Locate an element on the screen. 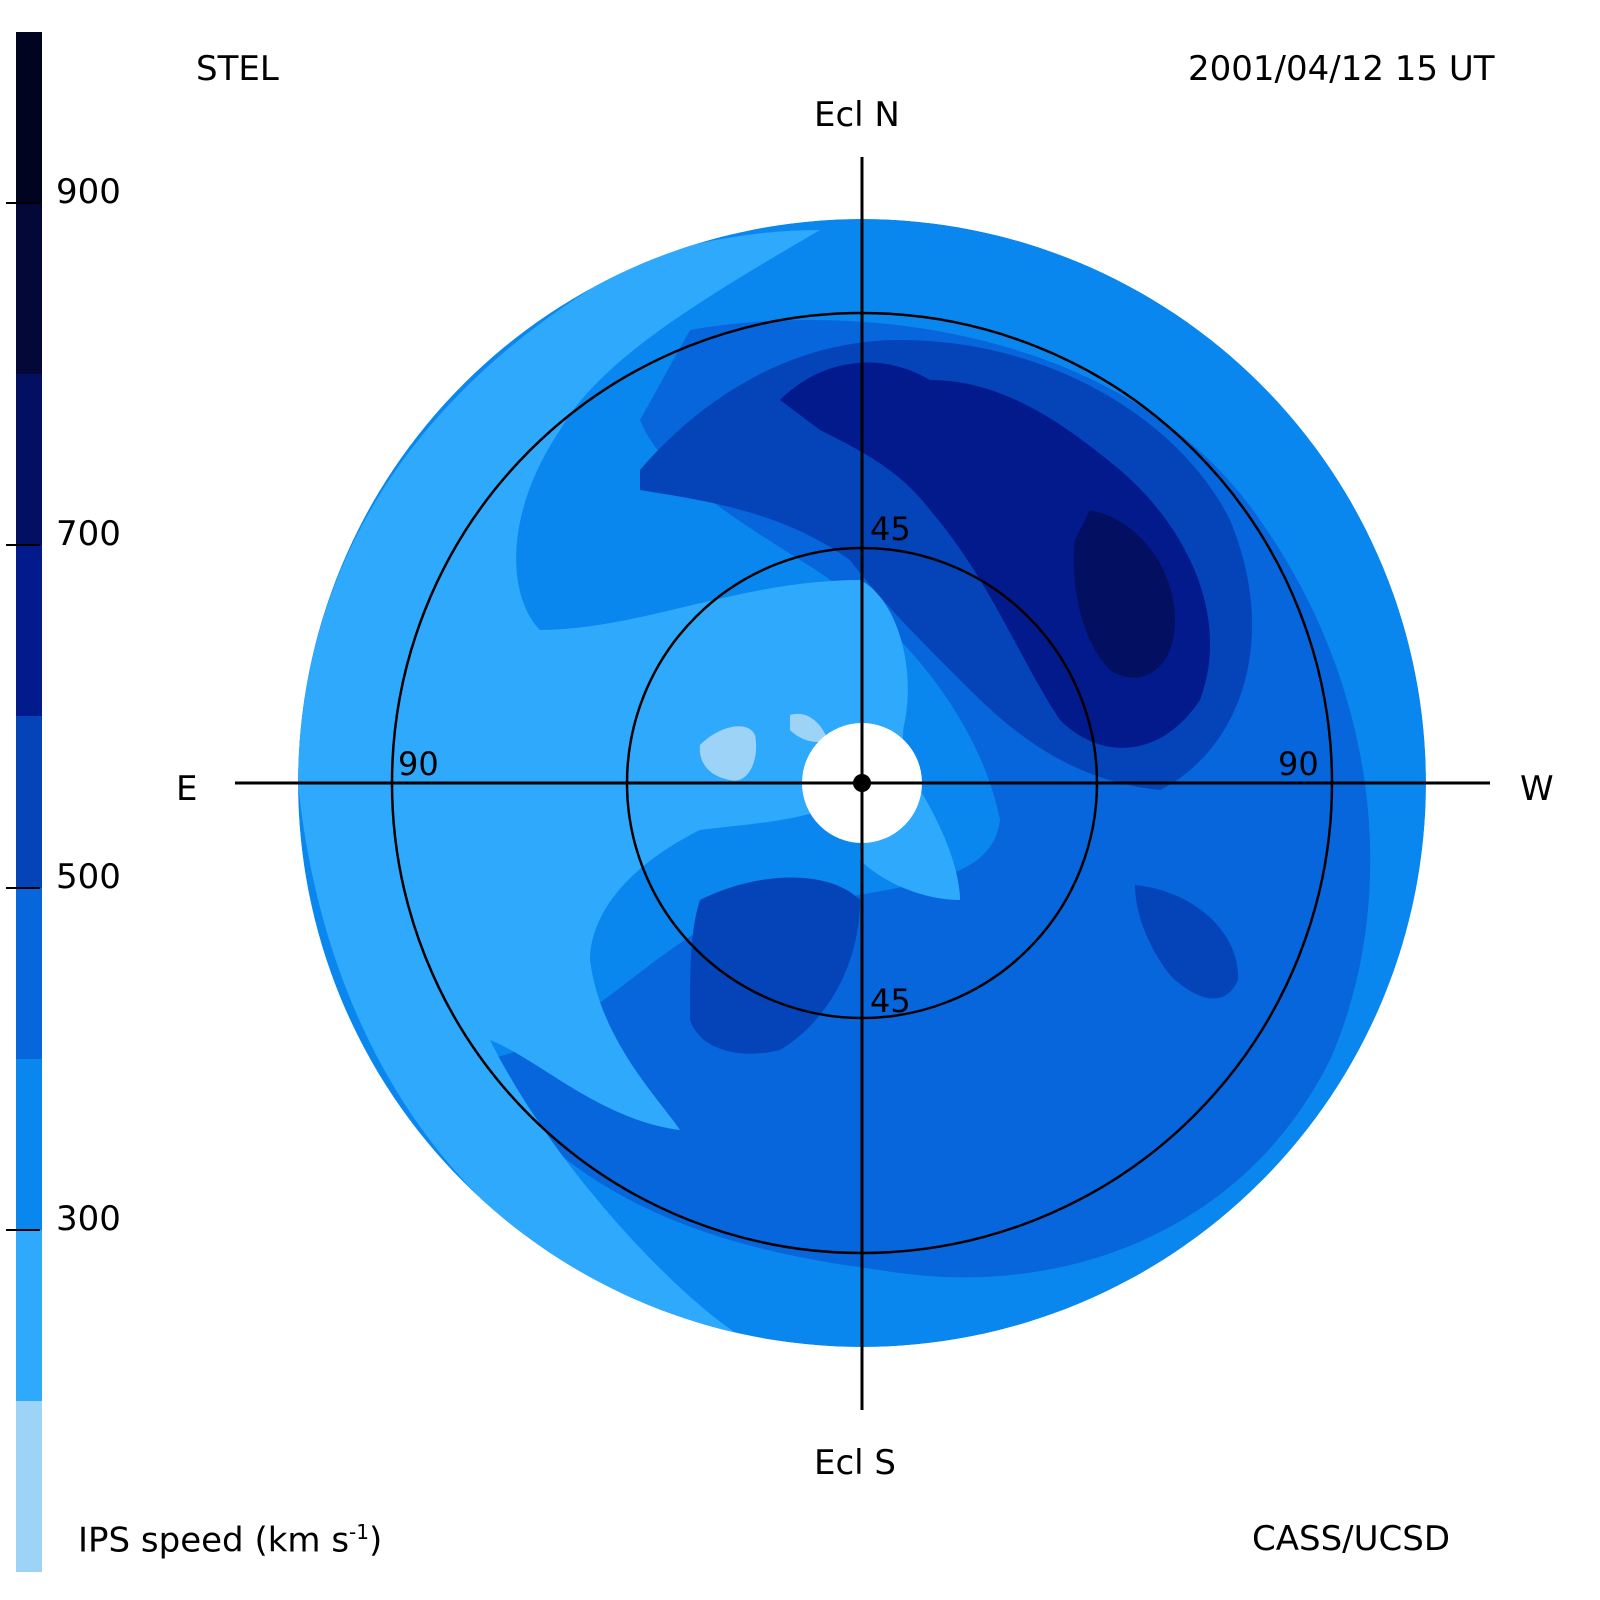  station-label: STEL is located at coordinates (237, 69).